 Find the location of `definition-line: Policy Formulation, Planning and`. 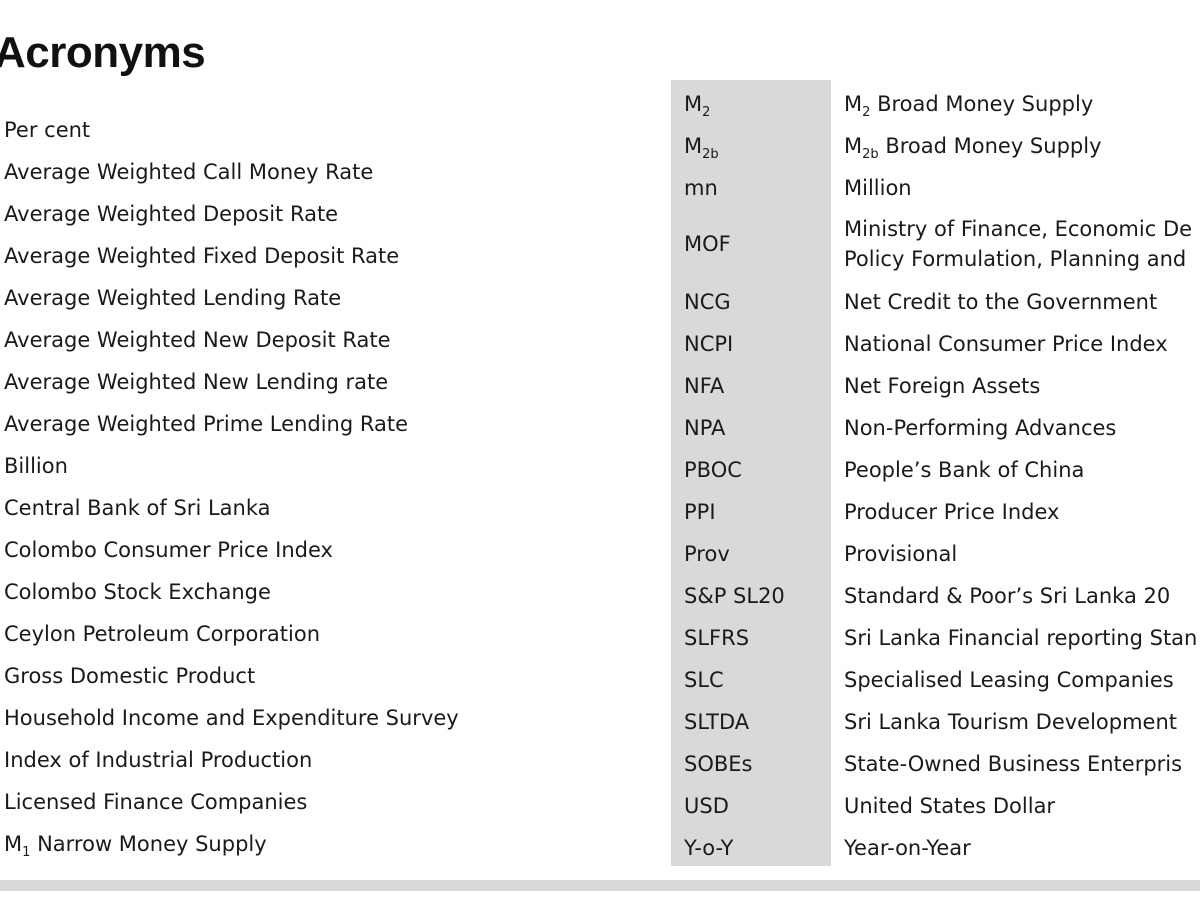

definition-line: Policy Formulation, Planning and is located at coordinates (1015, 259).